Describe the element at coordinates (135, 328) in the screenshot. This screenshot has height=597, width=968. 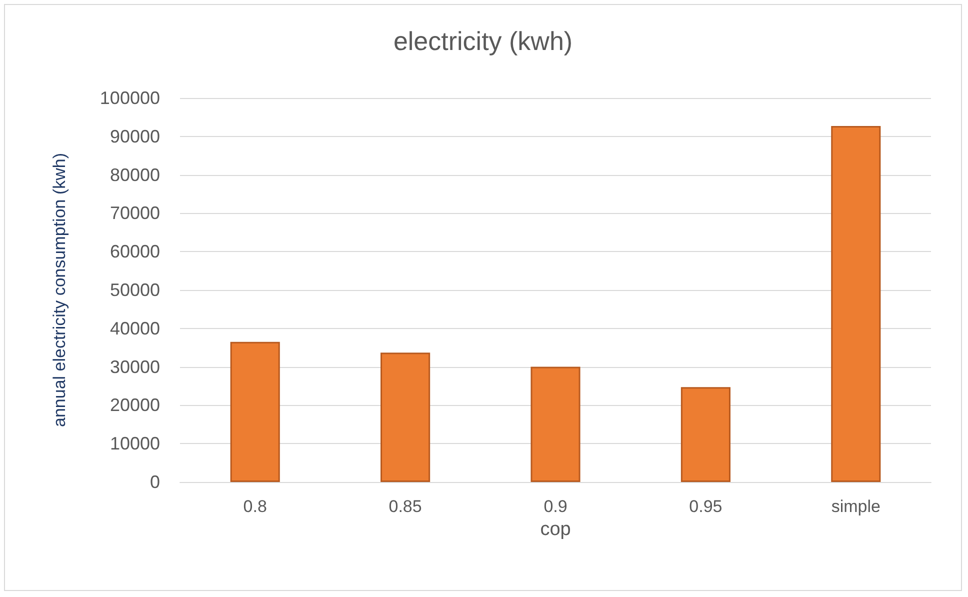
I see `y-tick-label: 40000` at that location.